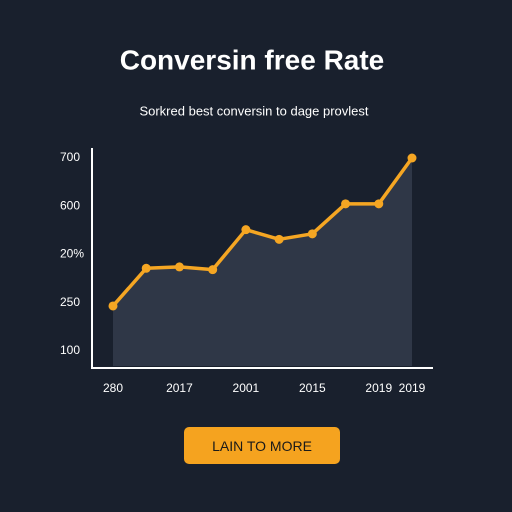 The height and width of the screenshot is (512, 512). What do you see at coordinates (113, 388) in the screenshot?
I see `x-tick-label: 280` at bounding box center [113, 388].